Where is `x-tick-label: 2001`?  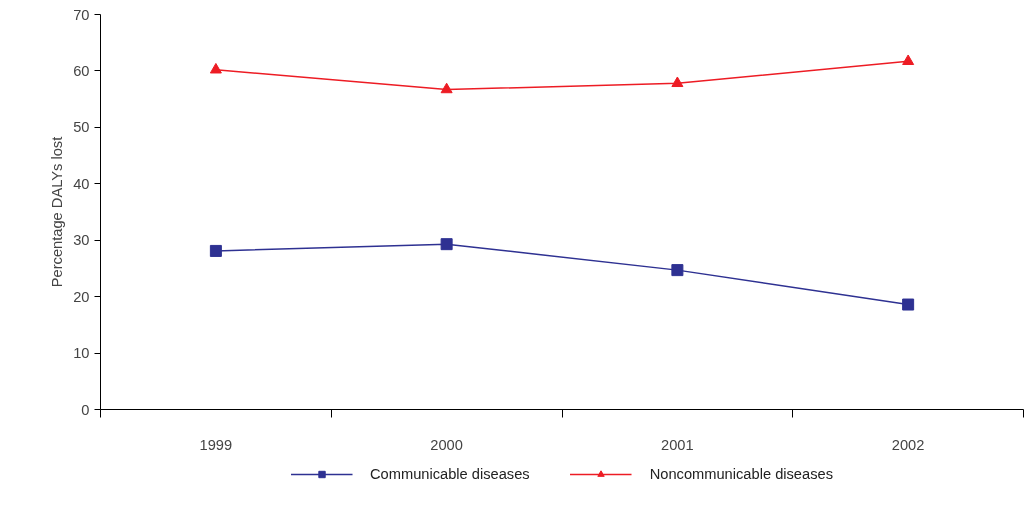 x-tick-label: 2001 is located at coordinates (677, 444).